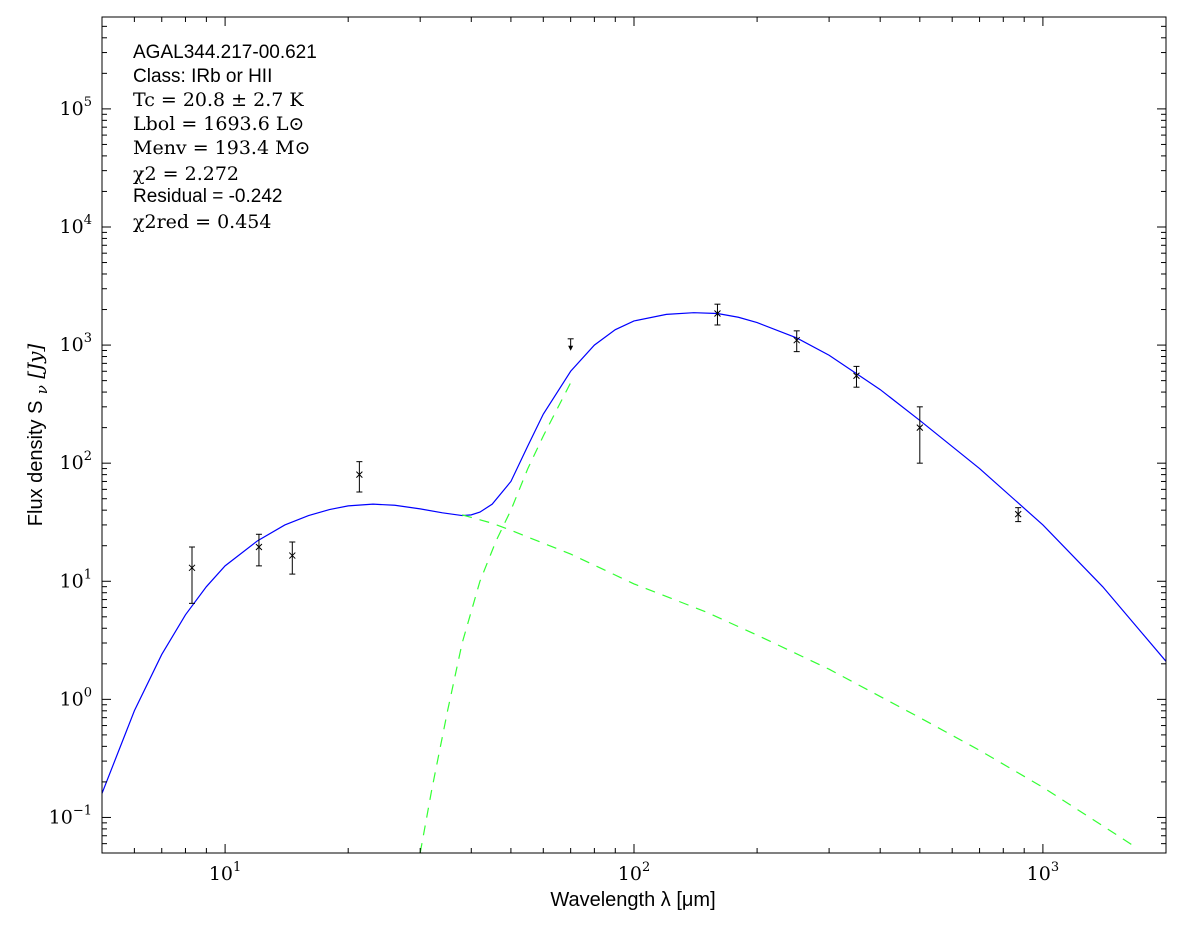 The width and height of the screenshot is (1200, 933). I want to click on y-axis-label-symbol: ν, so click(42, 389).